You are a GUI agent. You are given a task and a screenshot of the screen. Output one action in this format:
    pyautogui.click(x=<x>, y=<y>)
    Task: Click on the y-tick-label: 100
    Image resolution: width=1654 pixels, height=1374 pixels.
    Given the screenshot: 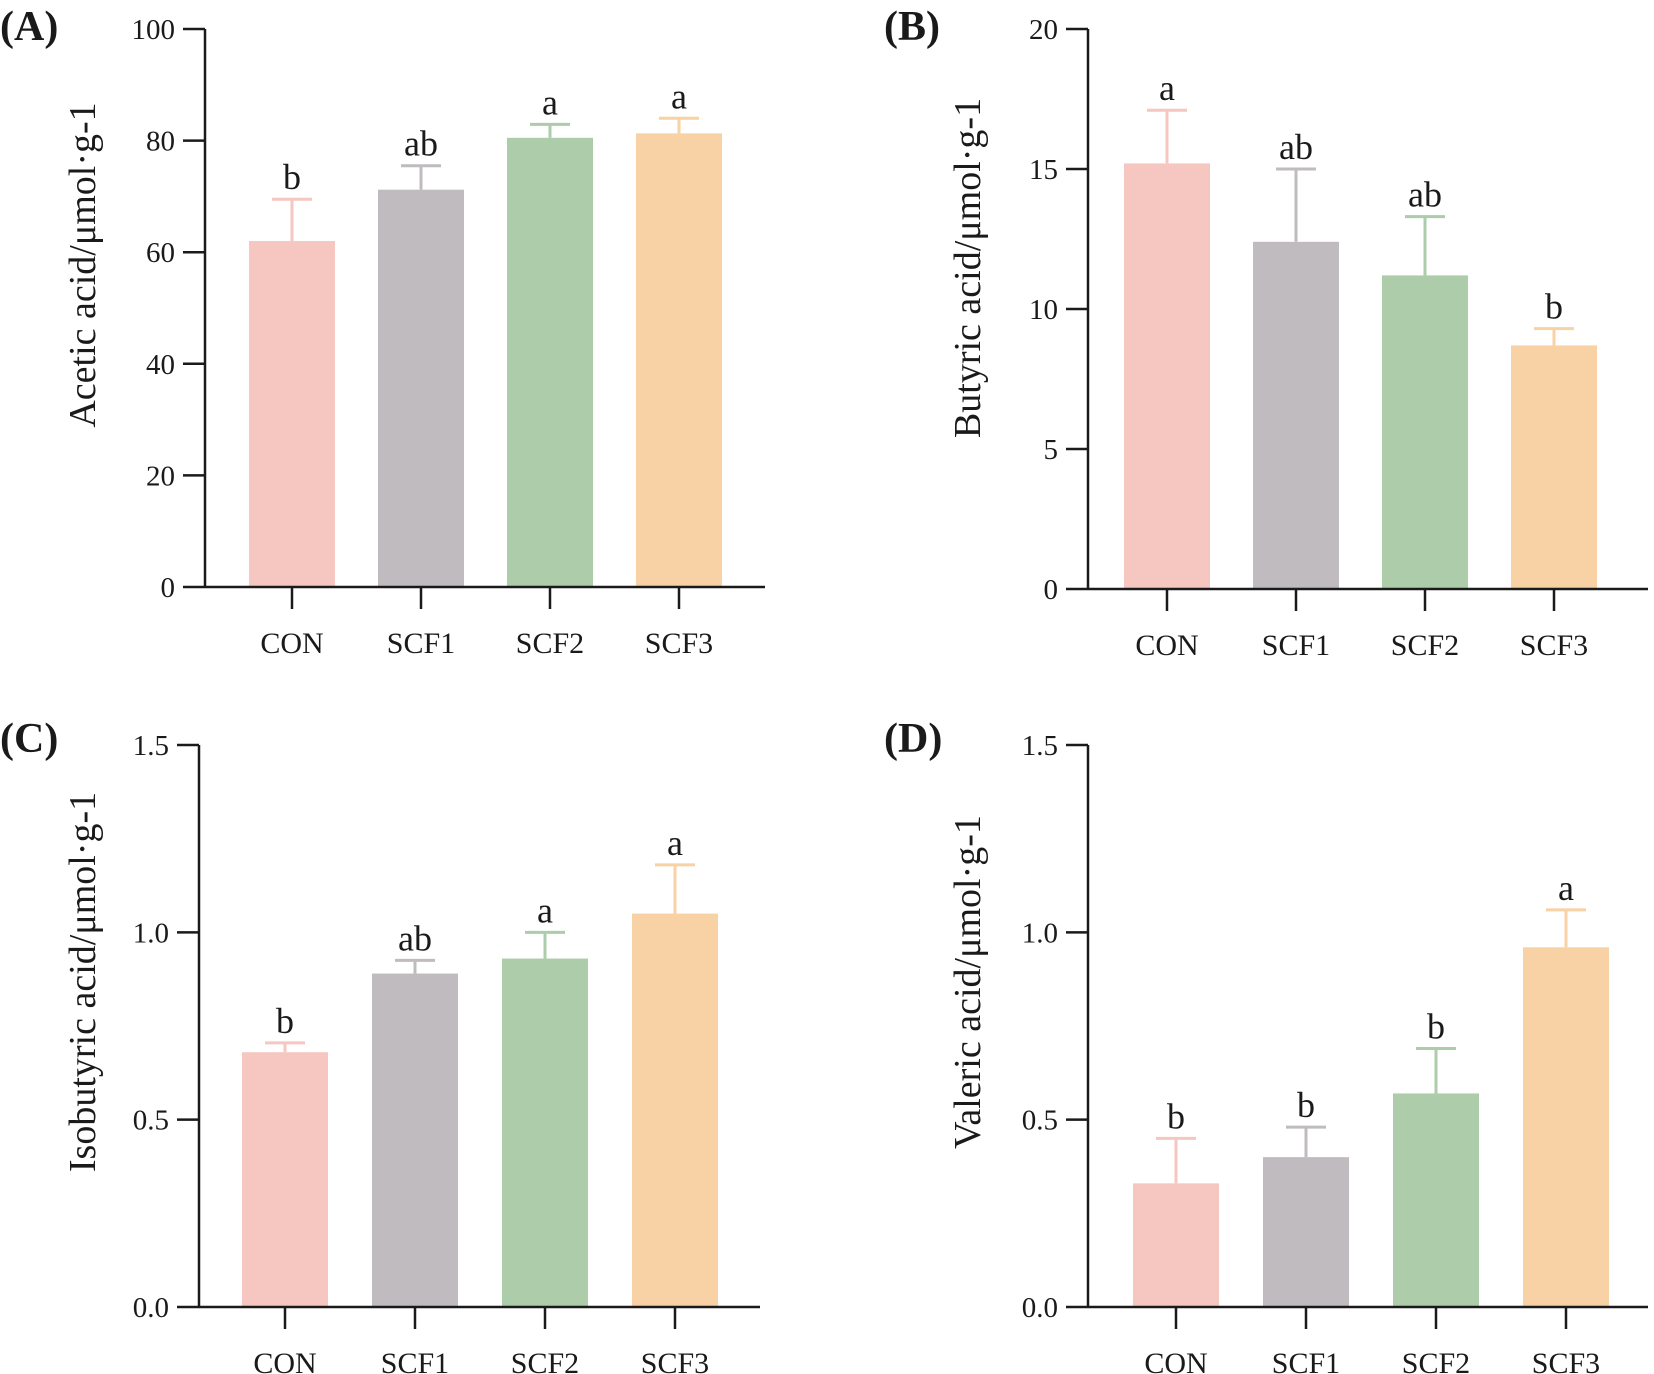 What is the action you would take?
    pyautogui.click(x=154, y=30)
    